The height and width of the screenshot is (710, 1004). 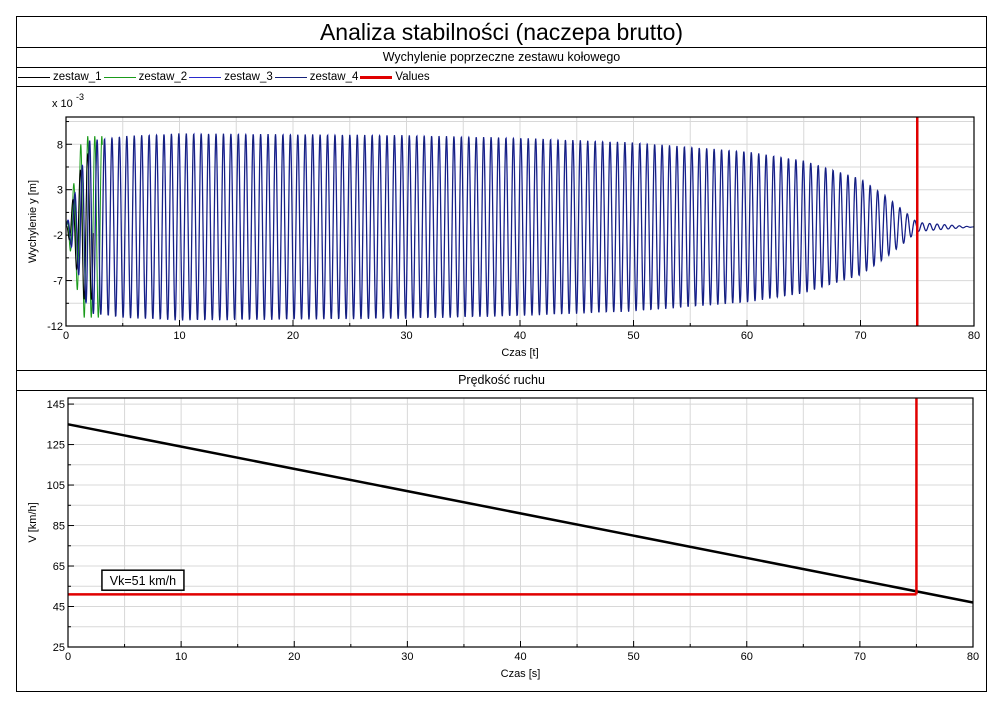 I want to click on y-tick-label: 25, so click(x=59, y=648).